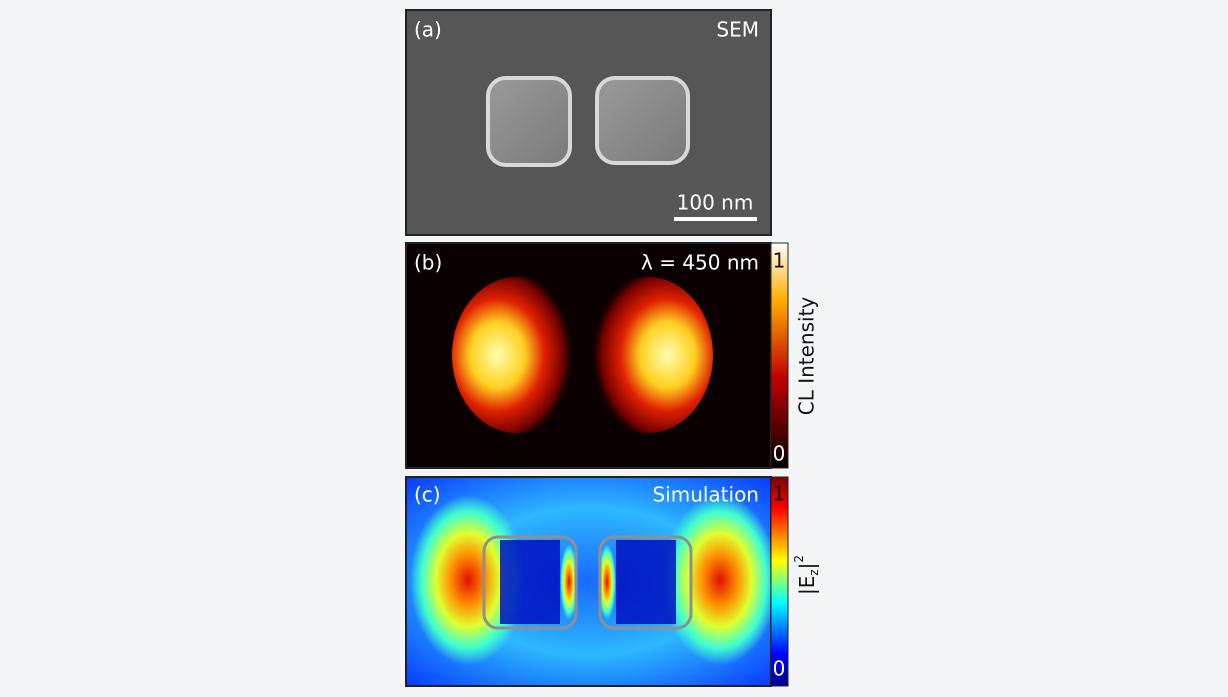 The height and width of the screenshot is (697, 1228). I want to click on panel-label: (b), so click(428, 263).